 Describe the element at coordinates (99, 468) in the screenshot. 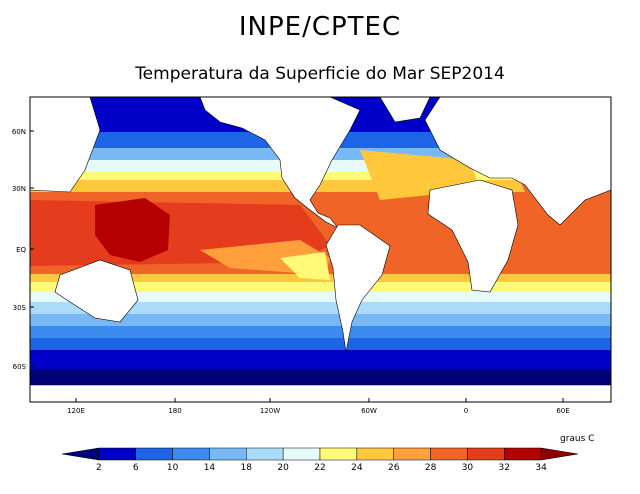

I see `legend-tick-label: 2` at that location.